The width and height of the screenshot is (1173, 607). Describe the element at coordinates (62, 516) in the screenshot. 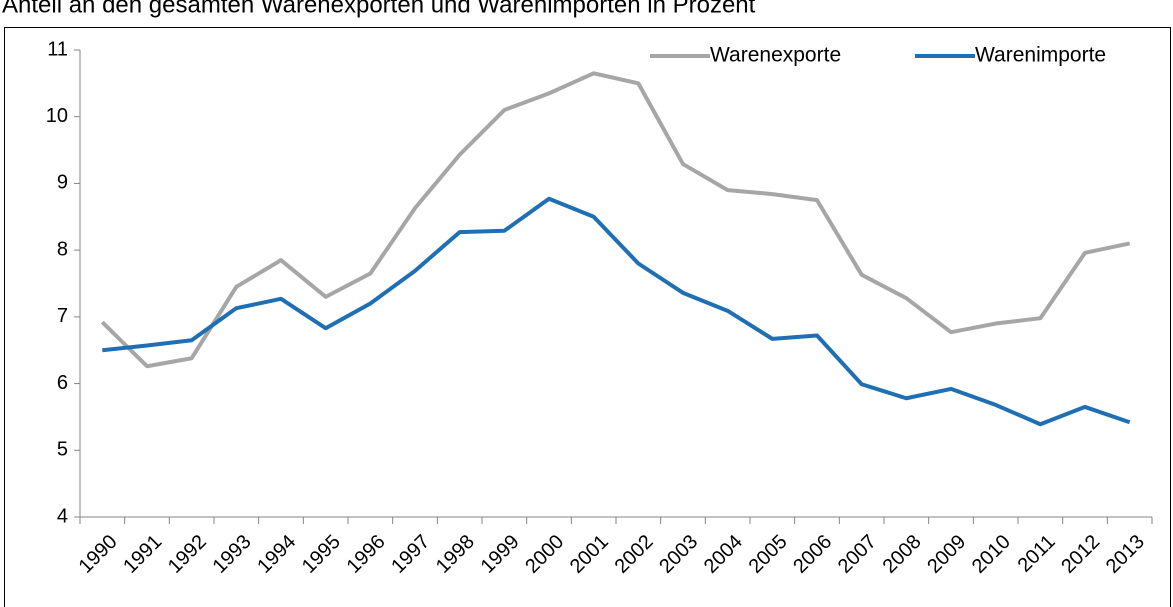

I see `y-tick-label: 4` at that location.